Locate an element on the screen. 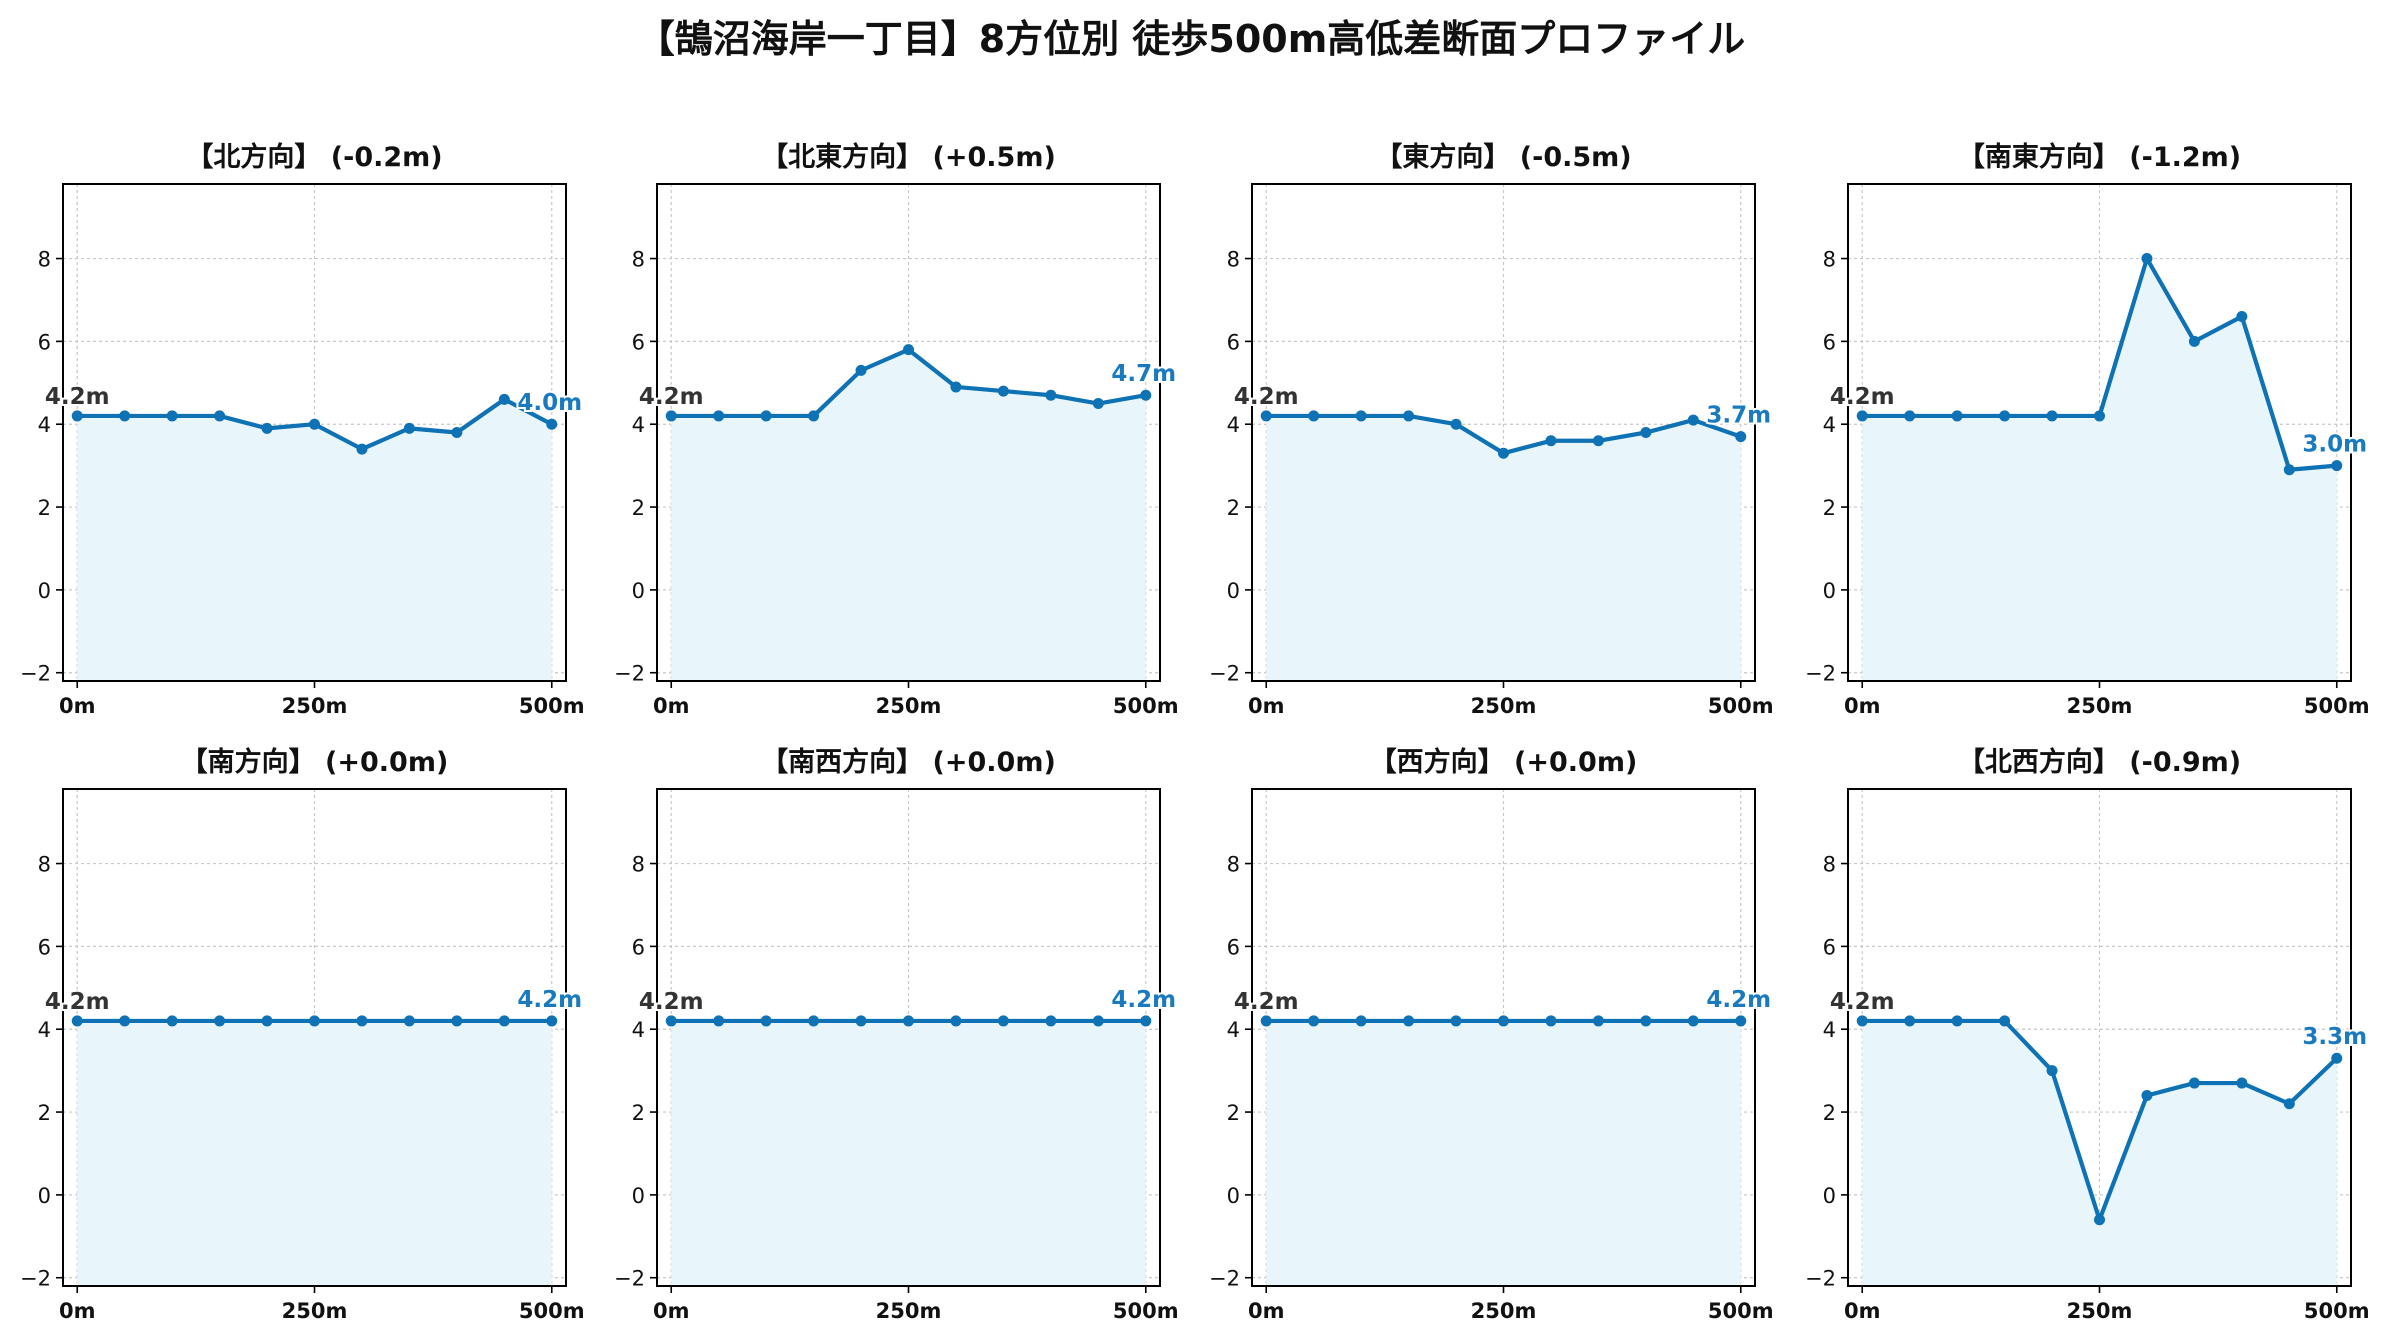  subplot-title: 【北東方向】 (+0.5m) is located at coordinates (908, 157).